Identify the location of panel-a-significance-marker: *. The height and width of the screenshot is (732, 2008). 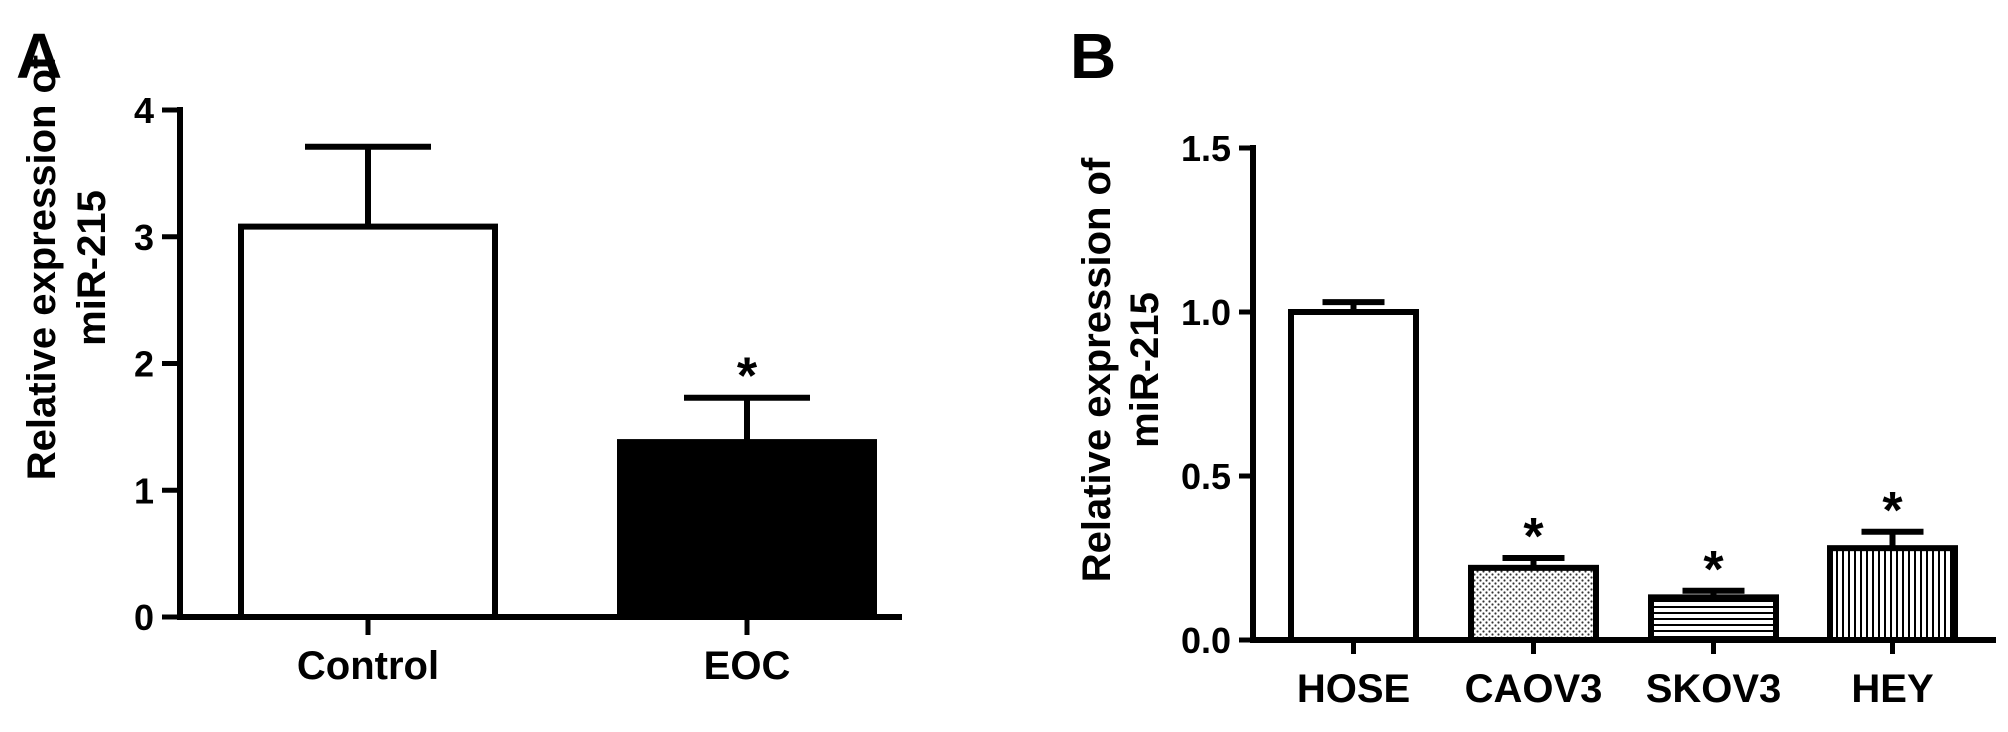
(747, 377).